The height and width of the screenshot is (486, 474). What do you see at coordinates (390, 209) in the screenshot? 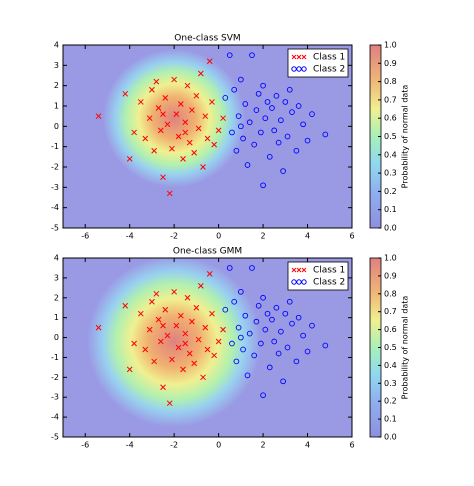
I see `colorbar-tick-label: 0.1` at bounding box center [390, 209].